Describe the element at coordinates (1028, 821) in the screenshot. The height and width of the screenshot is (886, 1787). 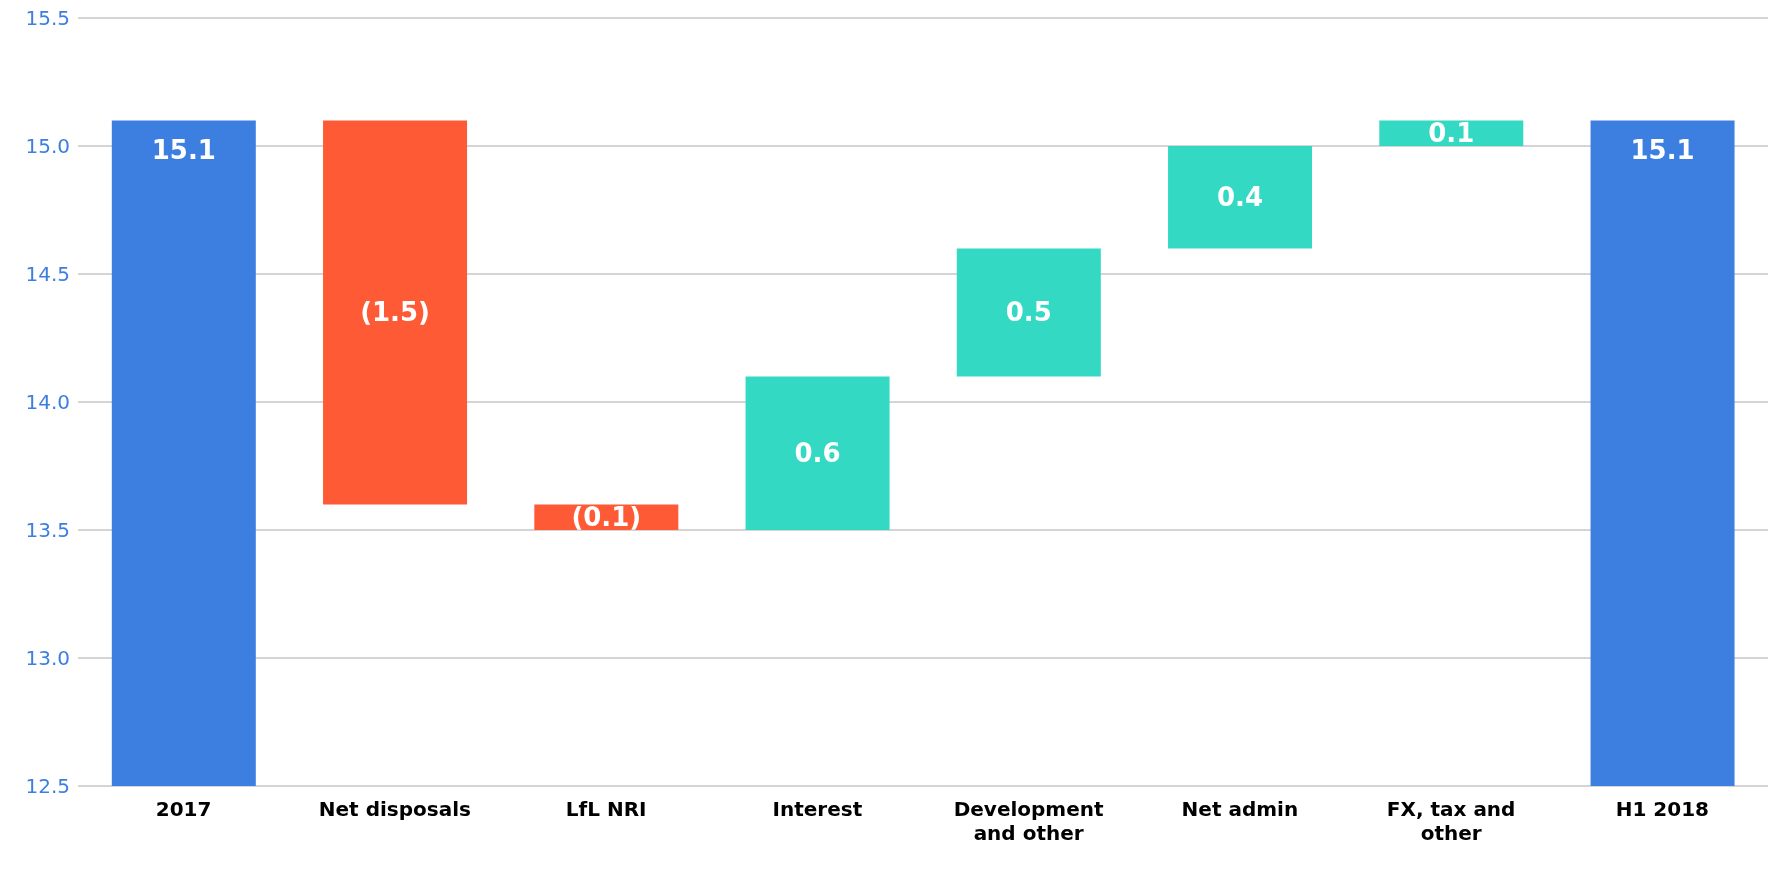
I see `x-tick-label: Development and other` at that location.